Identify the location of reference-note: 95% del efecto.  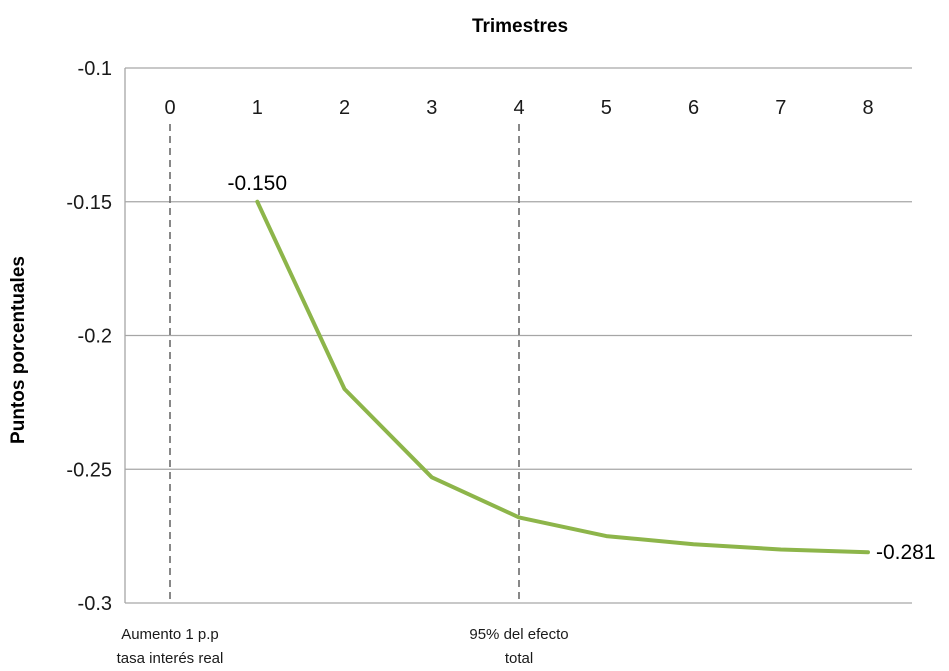
(518, 634).